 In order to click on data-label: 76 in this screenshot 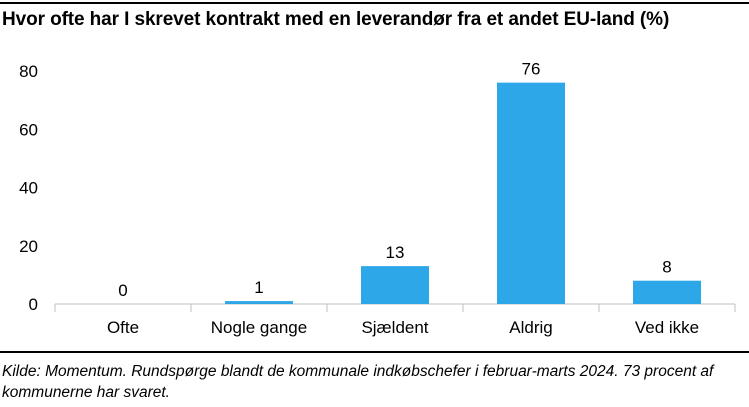, I will do `click(531, 69)`.